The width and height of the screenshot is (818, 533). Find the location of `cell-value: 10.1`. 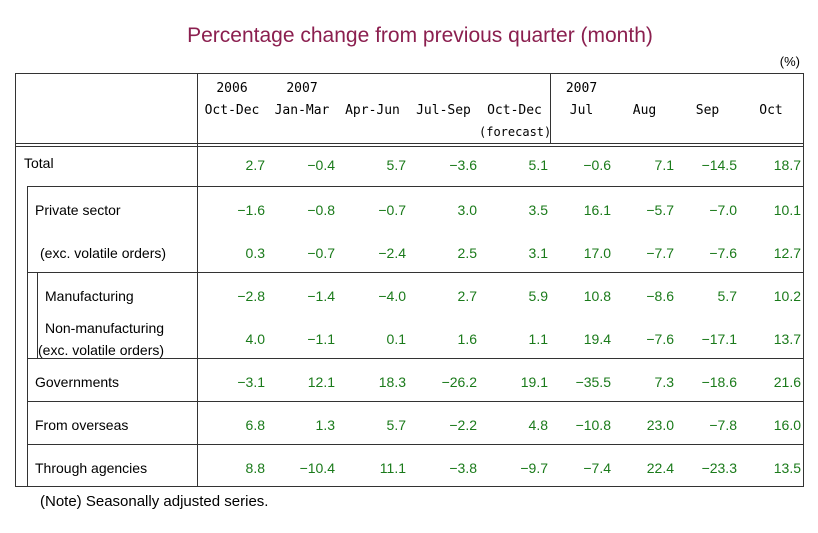

cell-value: 10.1 is located at coordinates (787, 210).